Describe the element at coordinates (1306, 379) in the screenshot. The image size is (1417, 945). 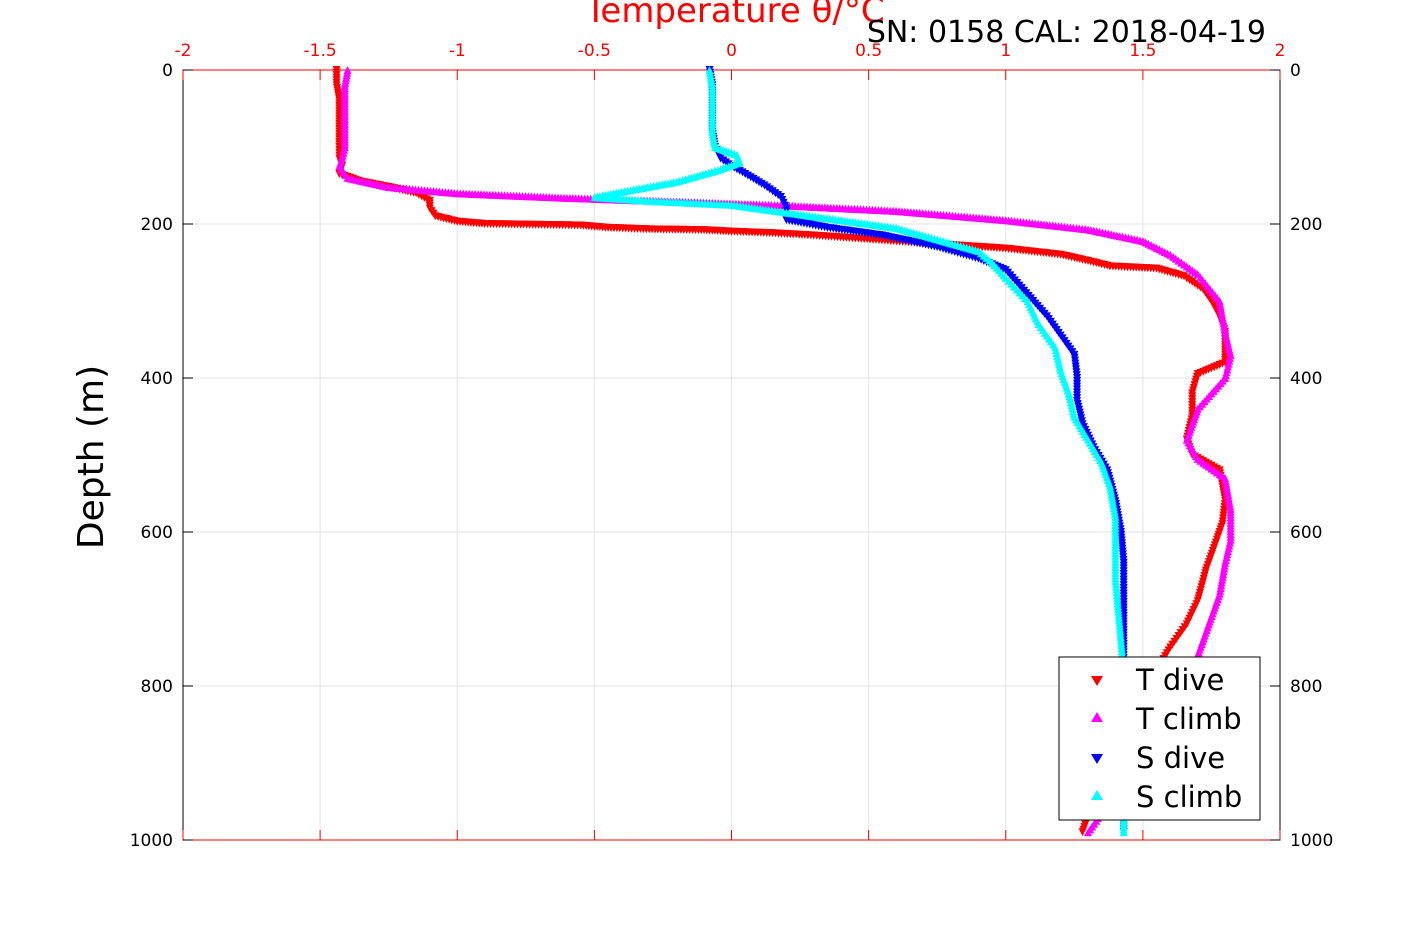
I see `y-tick-label-right: 400` at that location.